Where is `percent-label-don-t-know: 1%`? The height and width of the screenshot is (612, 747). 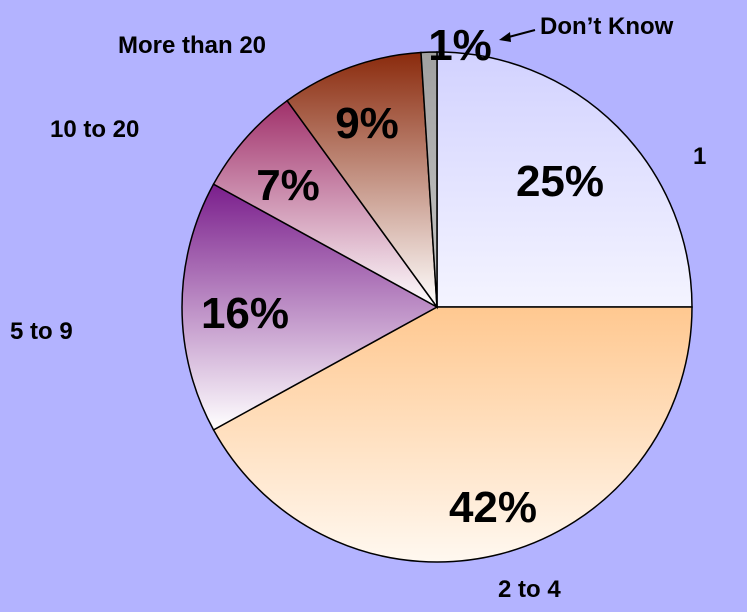 percent-label-don-t-know: 1% is located at coordinates (460, 45).